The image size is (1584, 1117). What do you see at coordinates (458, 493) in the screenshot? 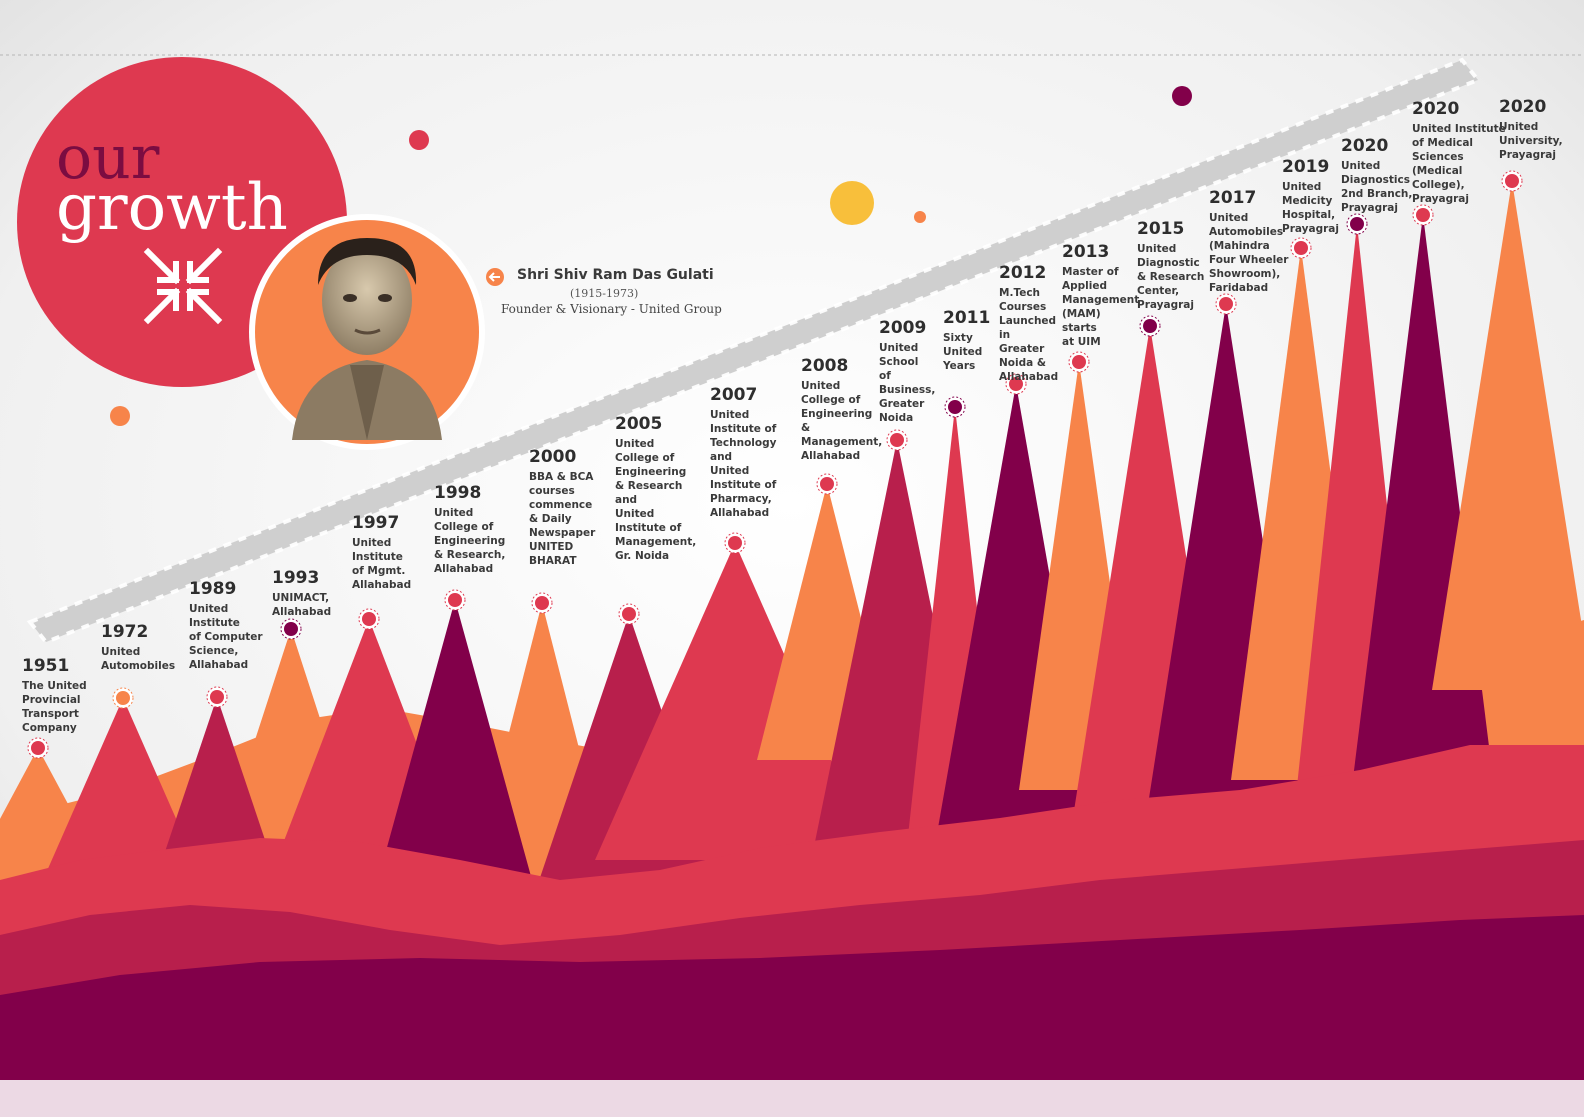
I see `milestone-year: 1998` at bounding box center [458, 493].